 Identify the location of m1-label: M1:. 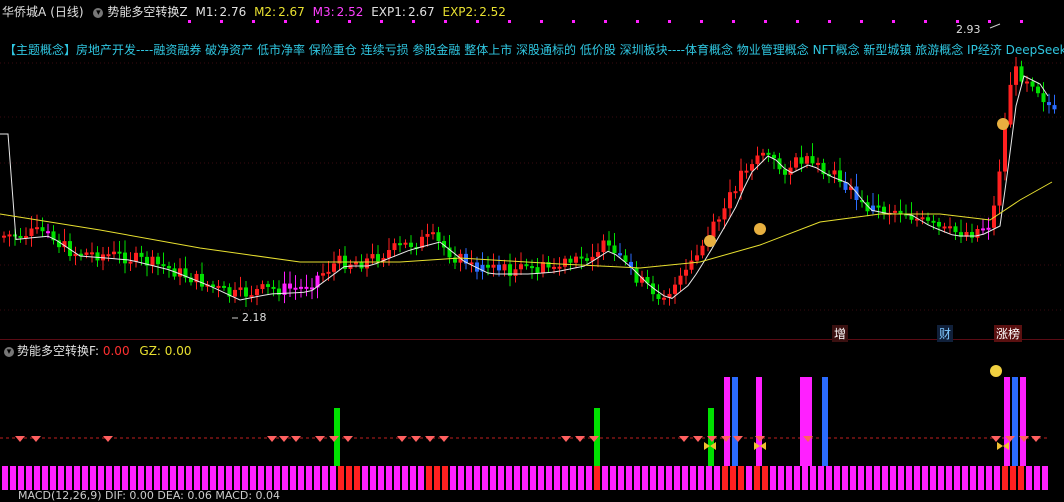
(206, 12).